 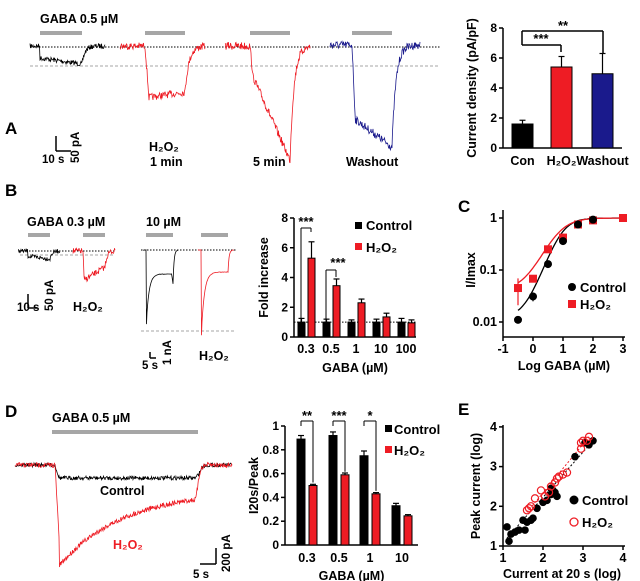 I want to click on panel-label-b: B, so click(x=11, y=190).